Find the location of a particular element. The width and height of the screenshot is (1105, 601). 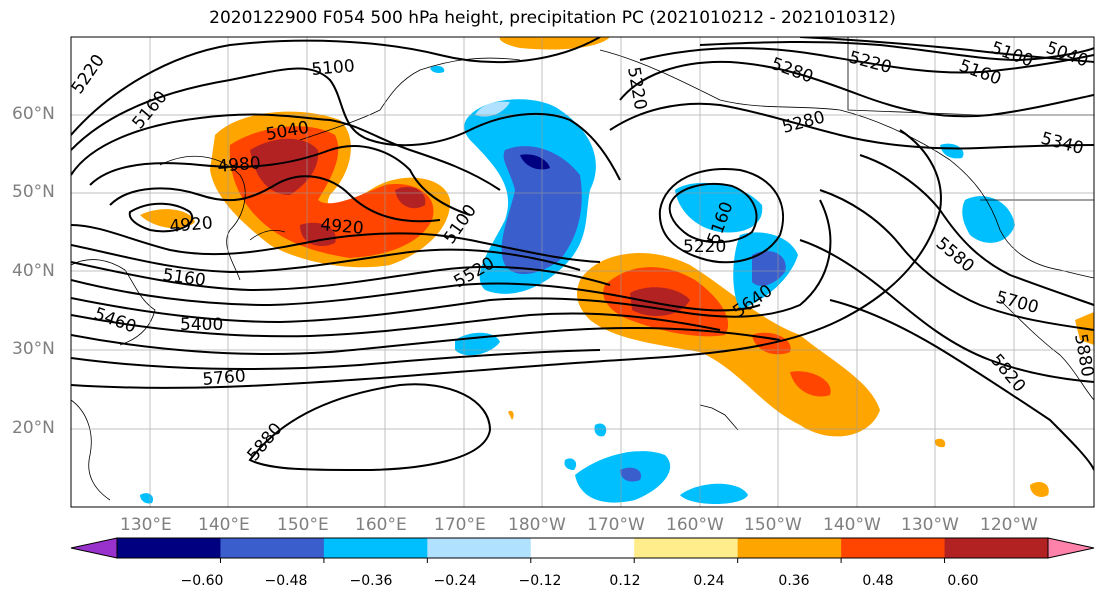

lon-label: 130°W is located at coordinates (930, 525).